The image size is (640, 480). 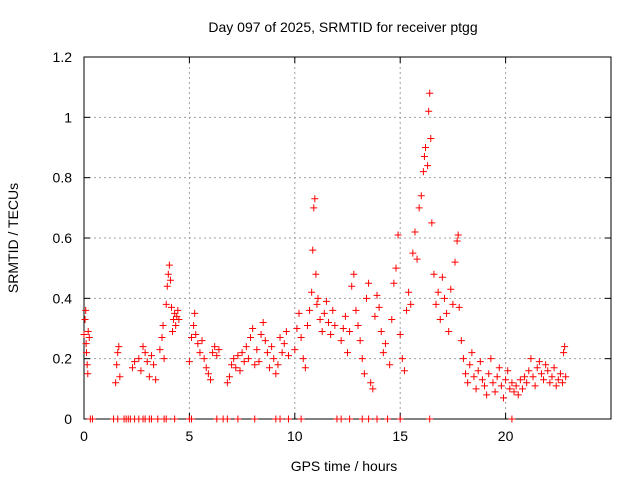 I want to click on x-tick-label: 20, so click(x=506, y=436).